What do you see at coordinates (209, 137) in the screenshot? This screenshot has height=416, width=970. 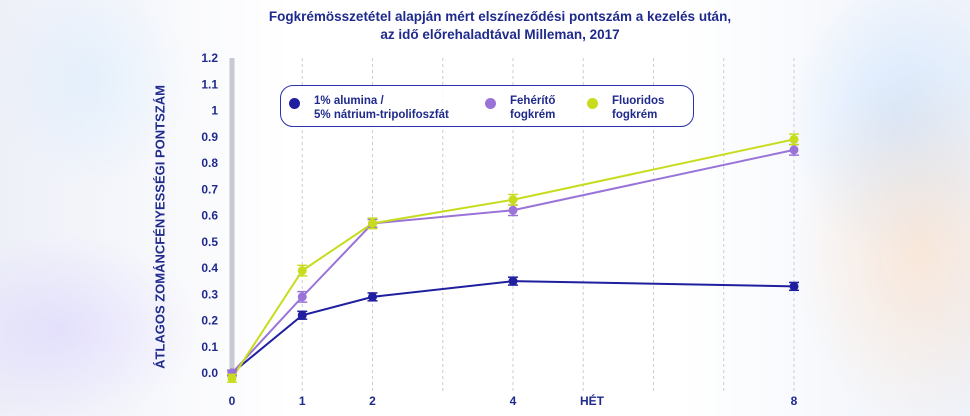 I see `y-tick-label: 0.9` at bounding box center [209, 137].